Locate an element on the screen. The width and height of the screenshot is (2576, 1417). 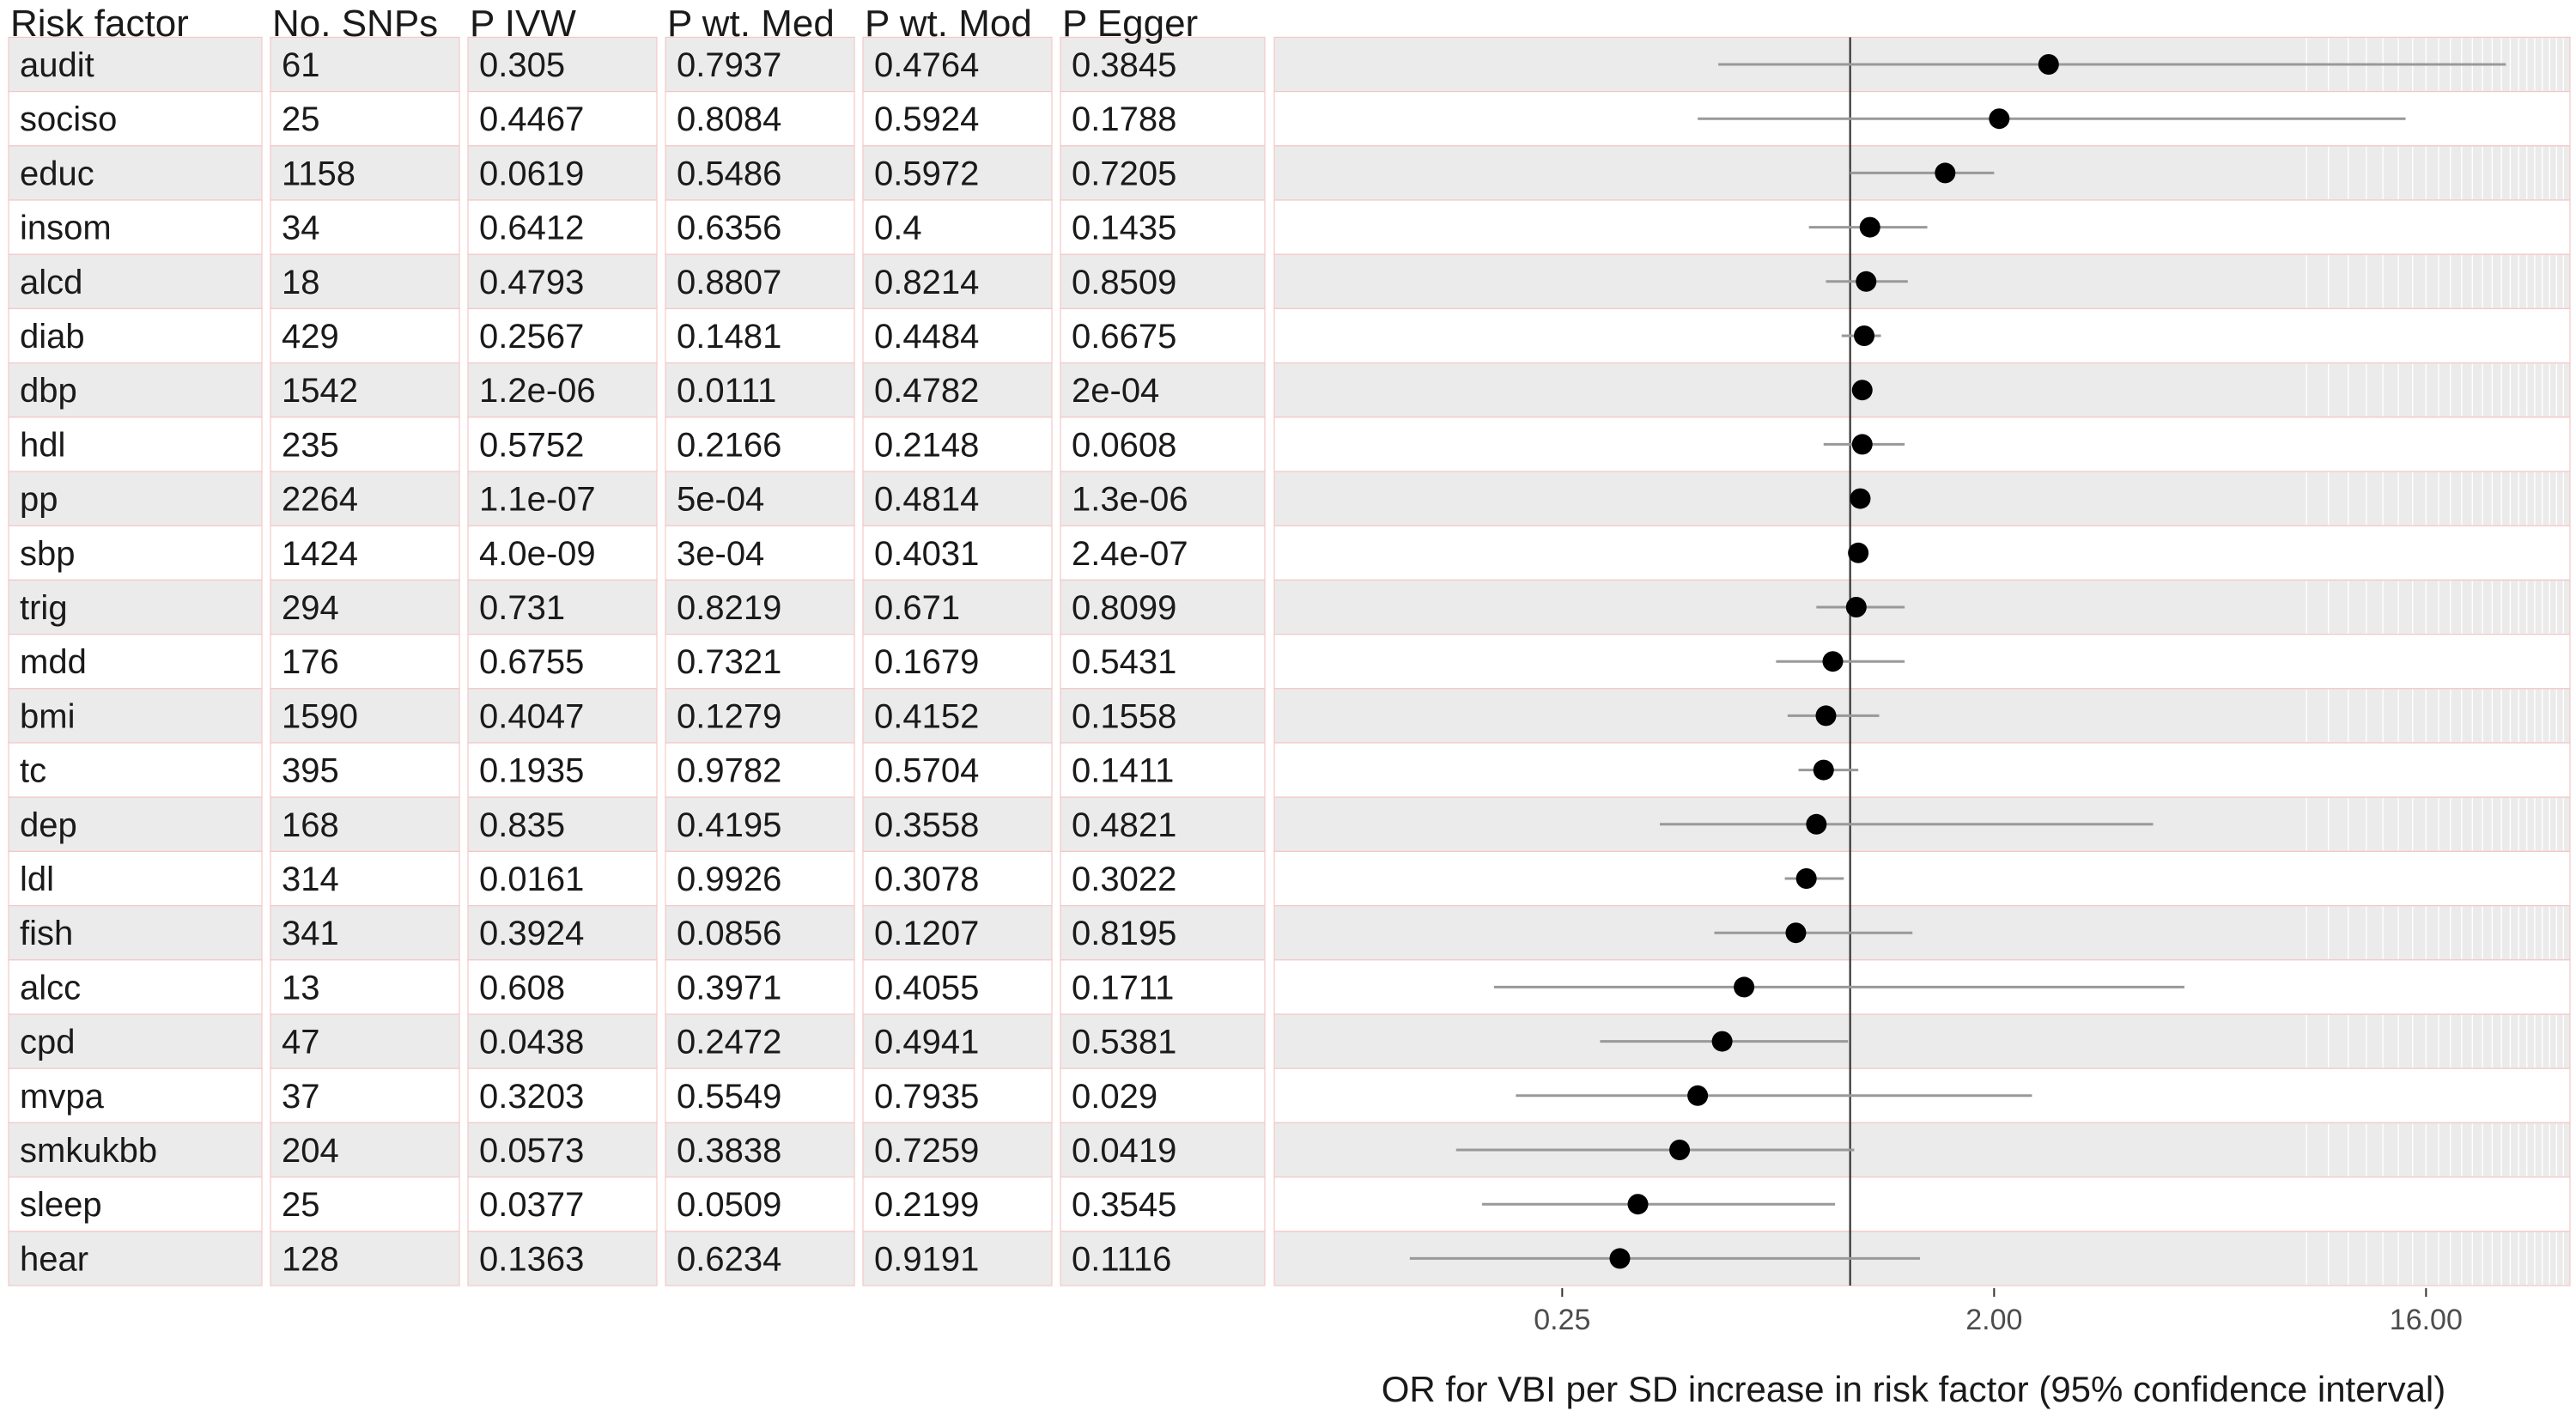
cell-factor: sociso is located at coordinates (69, 119).